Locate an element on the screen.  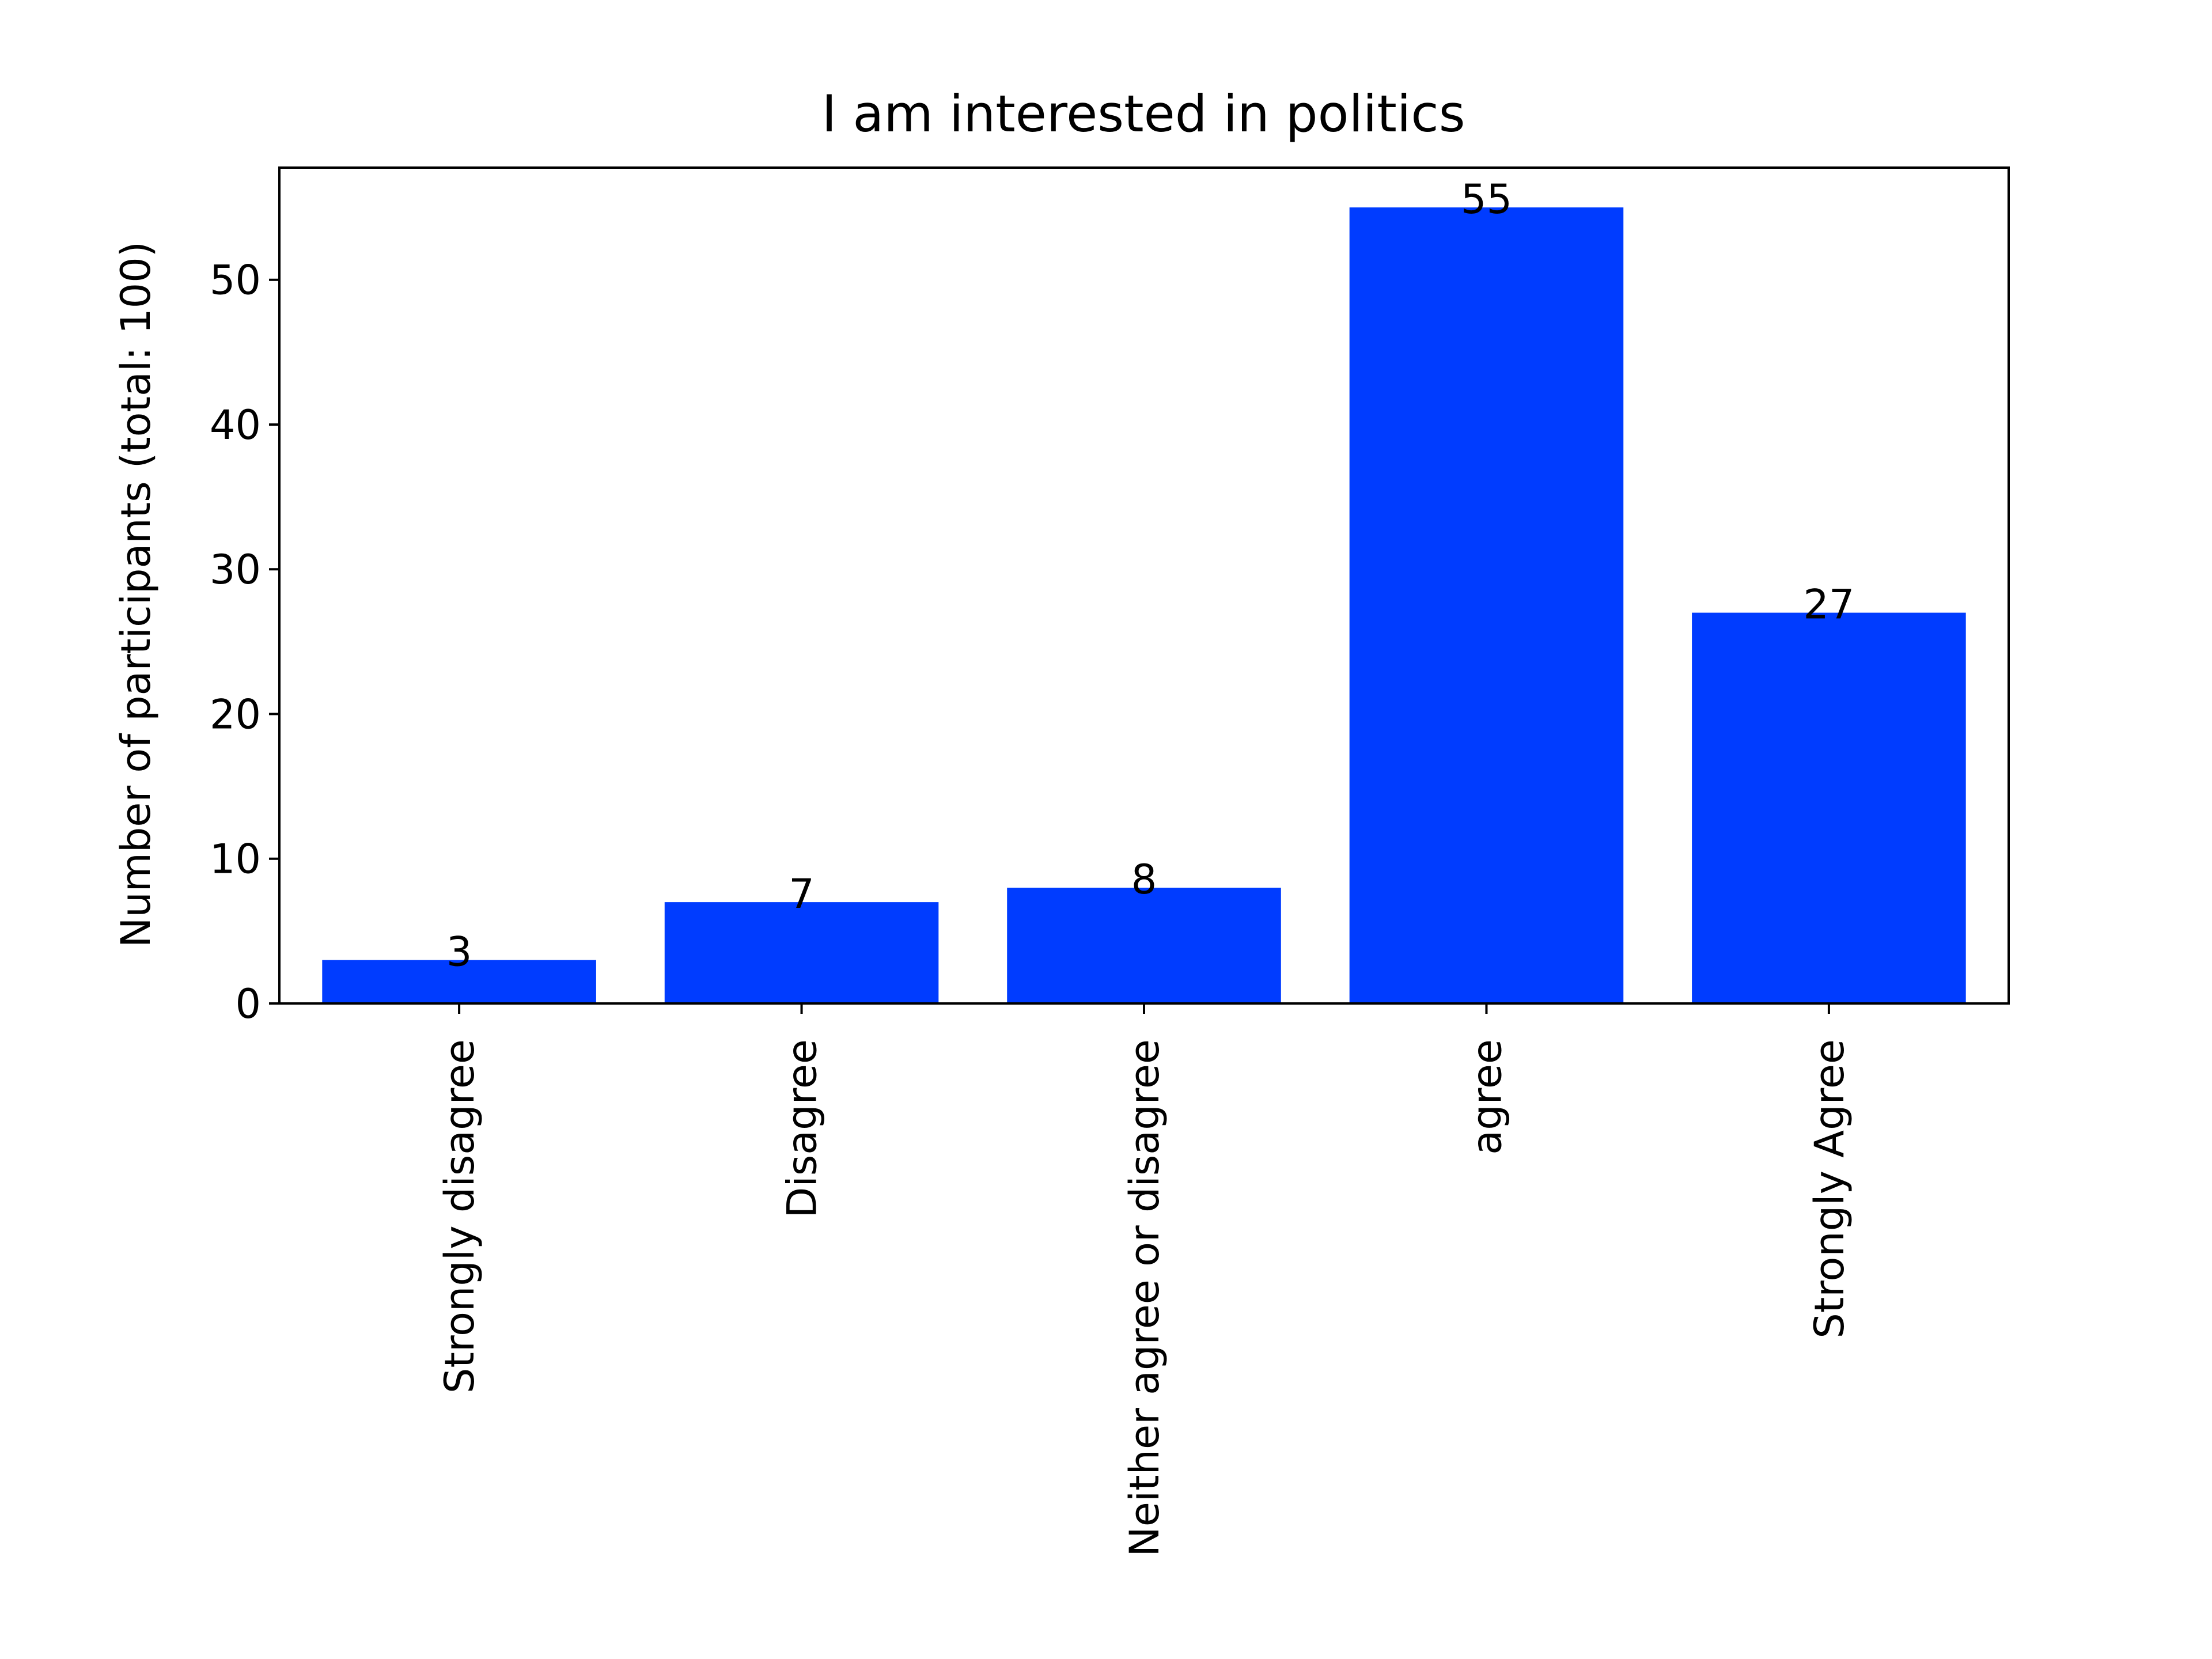
x-tick-label: agree is located at coordinates (1486, 1097).